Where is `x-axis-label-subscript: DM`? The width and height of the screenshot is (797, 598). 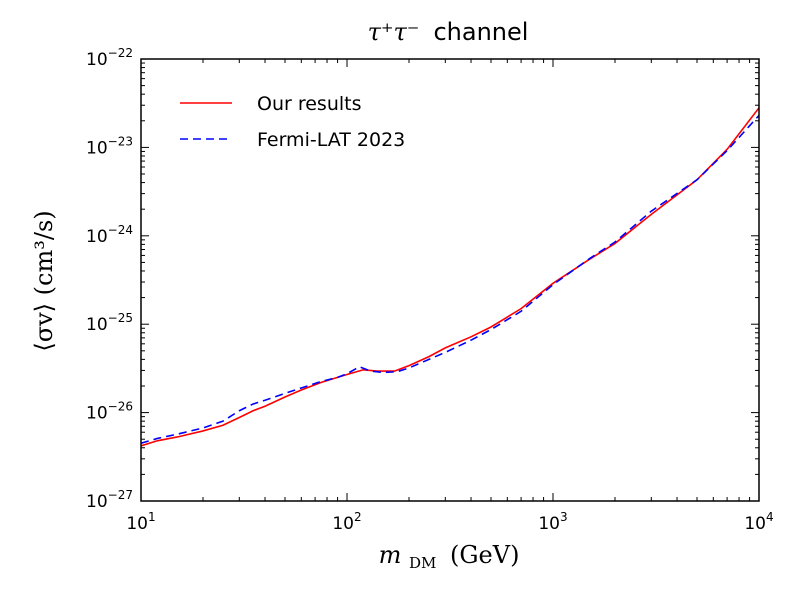
x-axis-label-subscript: DM is located at coordinates (422, 563).